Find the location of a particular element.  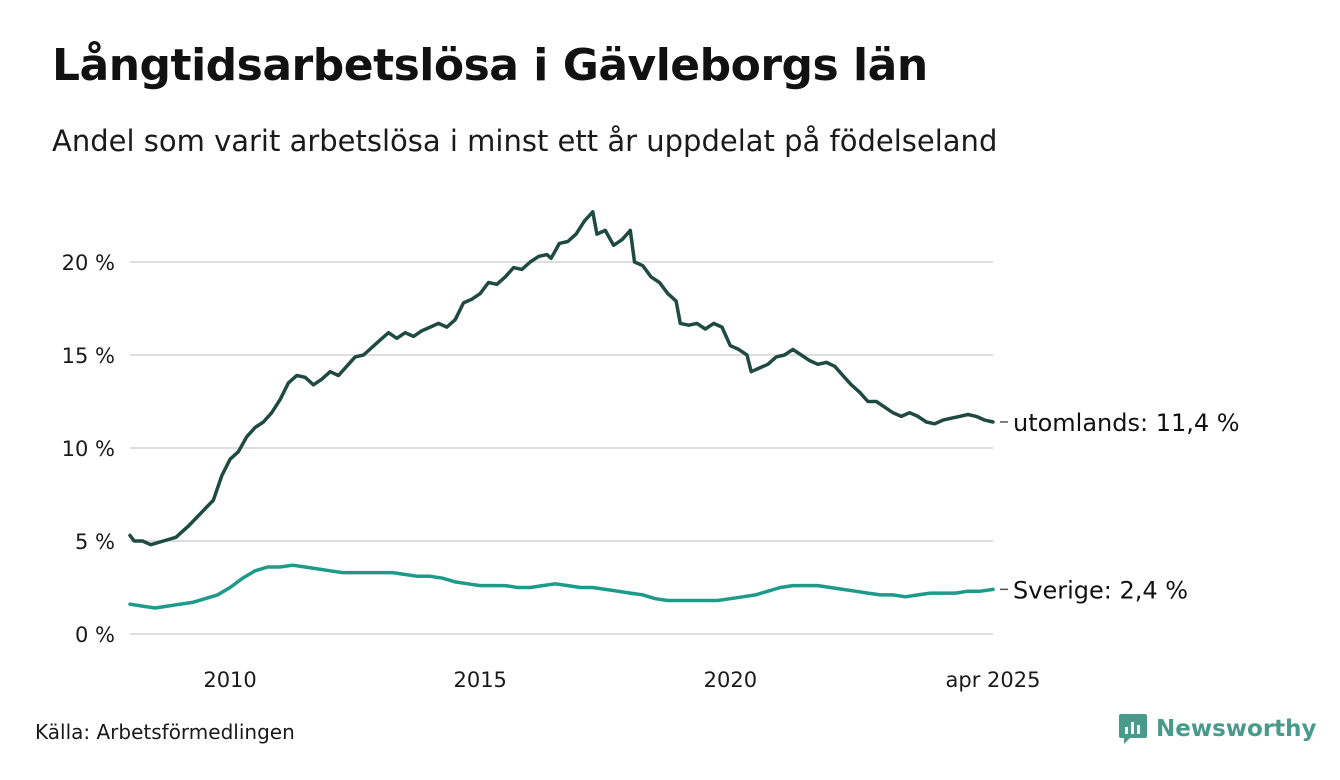

x-tick-label: 2020 is located at coordinates (730, 680).